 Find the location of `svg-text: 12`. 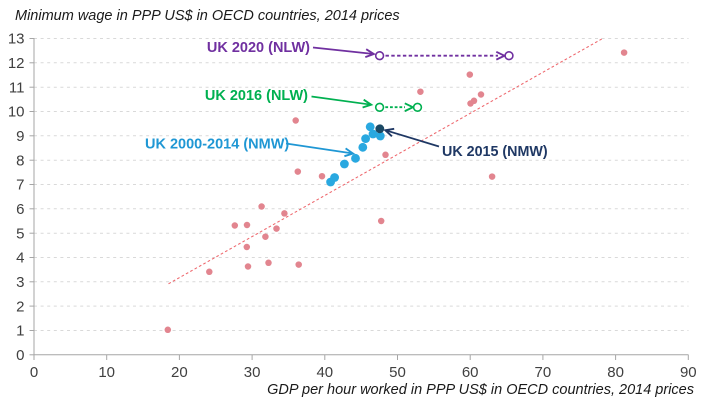

svg-text: 12 is located at coordinates (16, 63).